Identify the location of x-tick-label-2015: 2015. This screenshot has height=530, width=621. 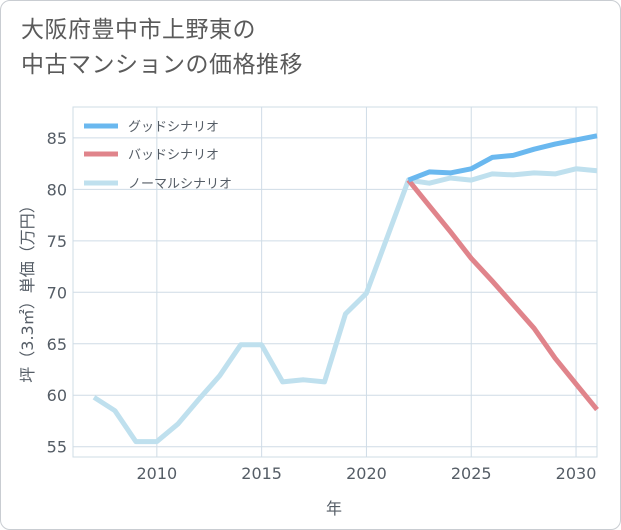
(261, 473).